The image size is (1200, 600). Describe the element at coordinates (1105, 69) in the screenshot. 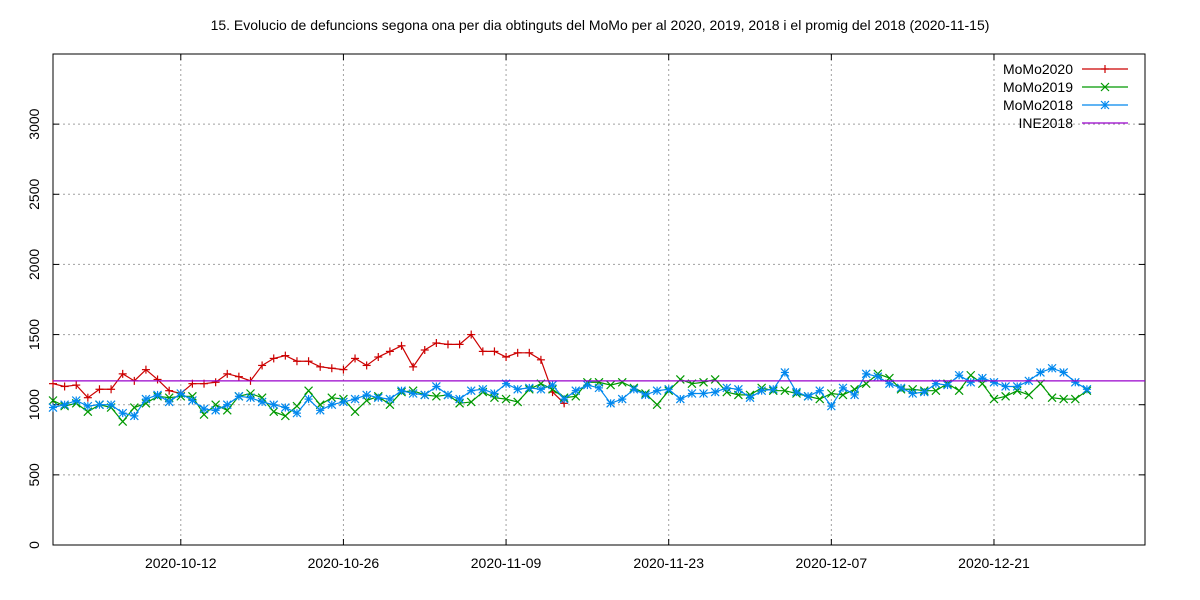

I see `legend-marker-momo2020` at that location.